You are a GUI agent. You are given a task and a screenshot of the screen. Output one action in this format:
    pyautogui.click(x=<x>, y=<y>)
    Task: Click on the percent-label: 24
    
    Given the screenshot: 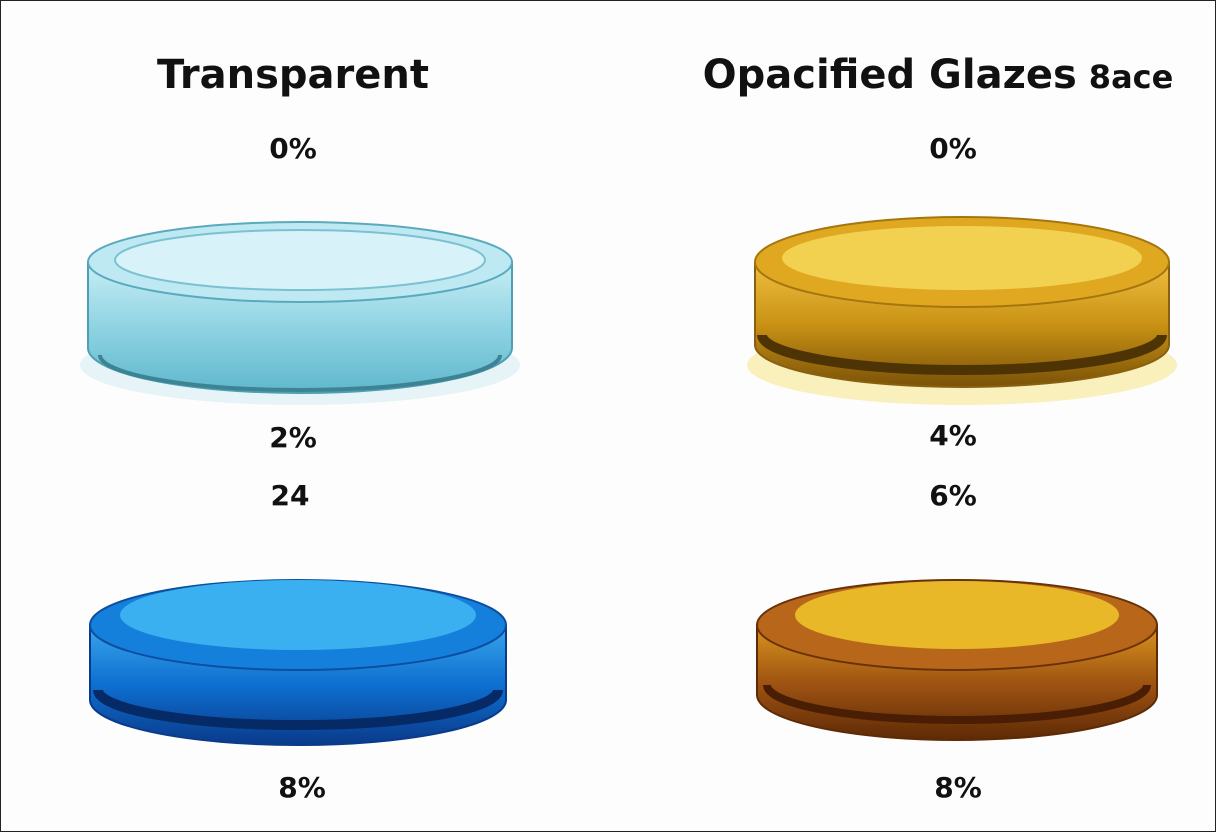 What is the action you would take?
    pyautogui.click(x=290, y=495)
    